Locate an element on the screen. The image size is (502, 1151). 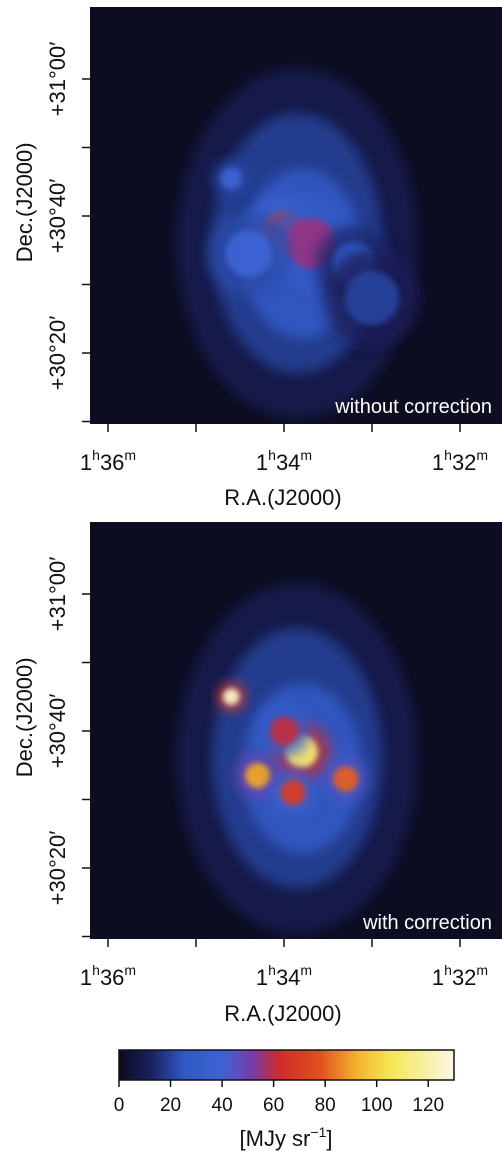
colorbar-ticks: 0 20 40 60 80 100 120 is located at coordinates (279, 1098).